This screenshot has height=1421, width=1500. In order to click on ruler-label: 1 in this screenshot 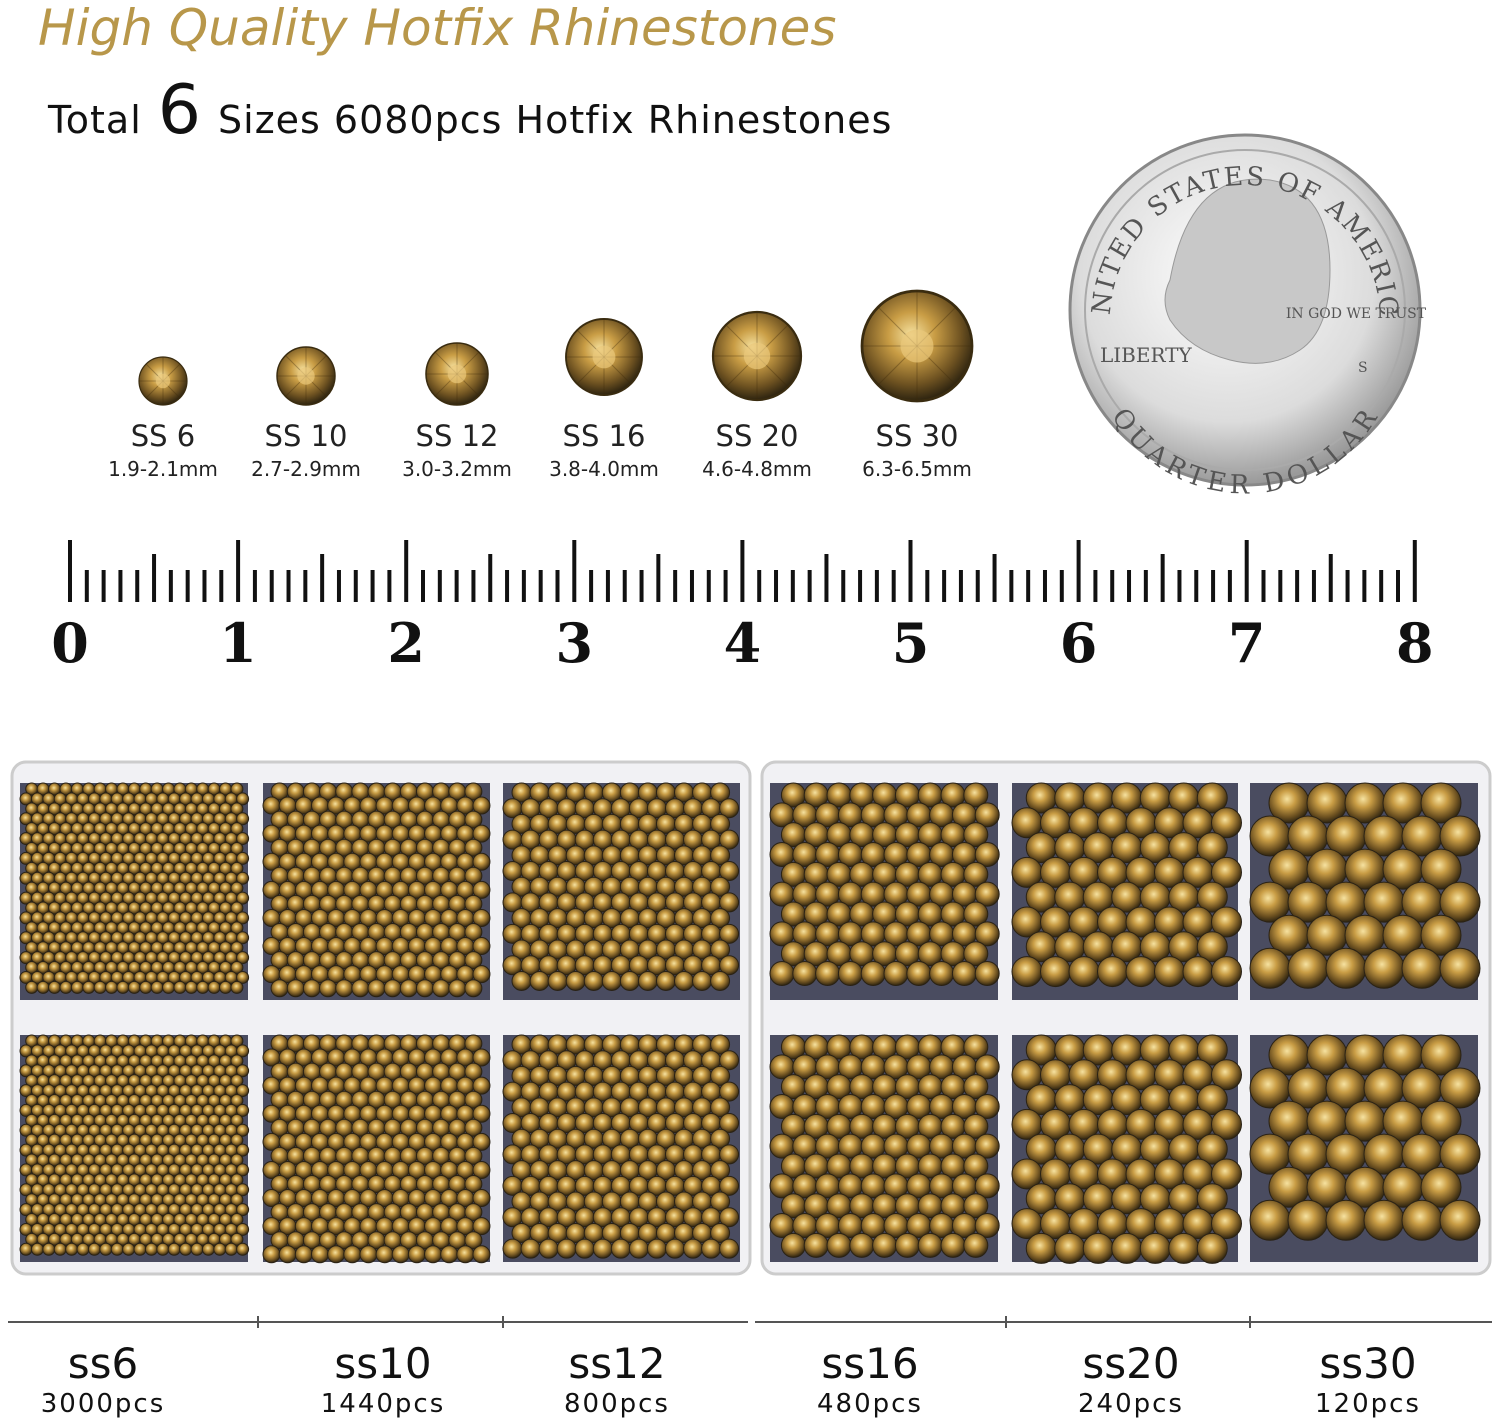, I will do `click(238, 643)`.